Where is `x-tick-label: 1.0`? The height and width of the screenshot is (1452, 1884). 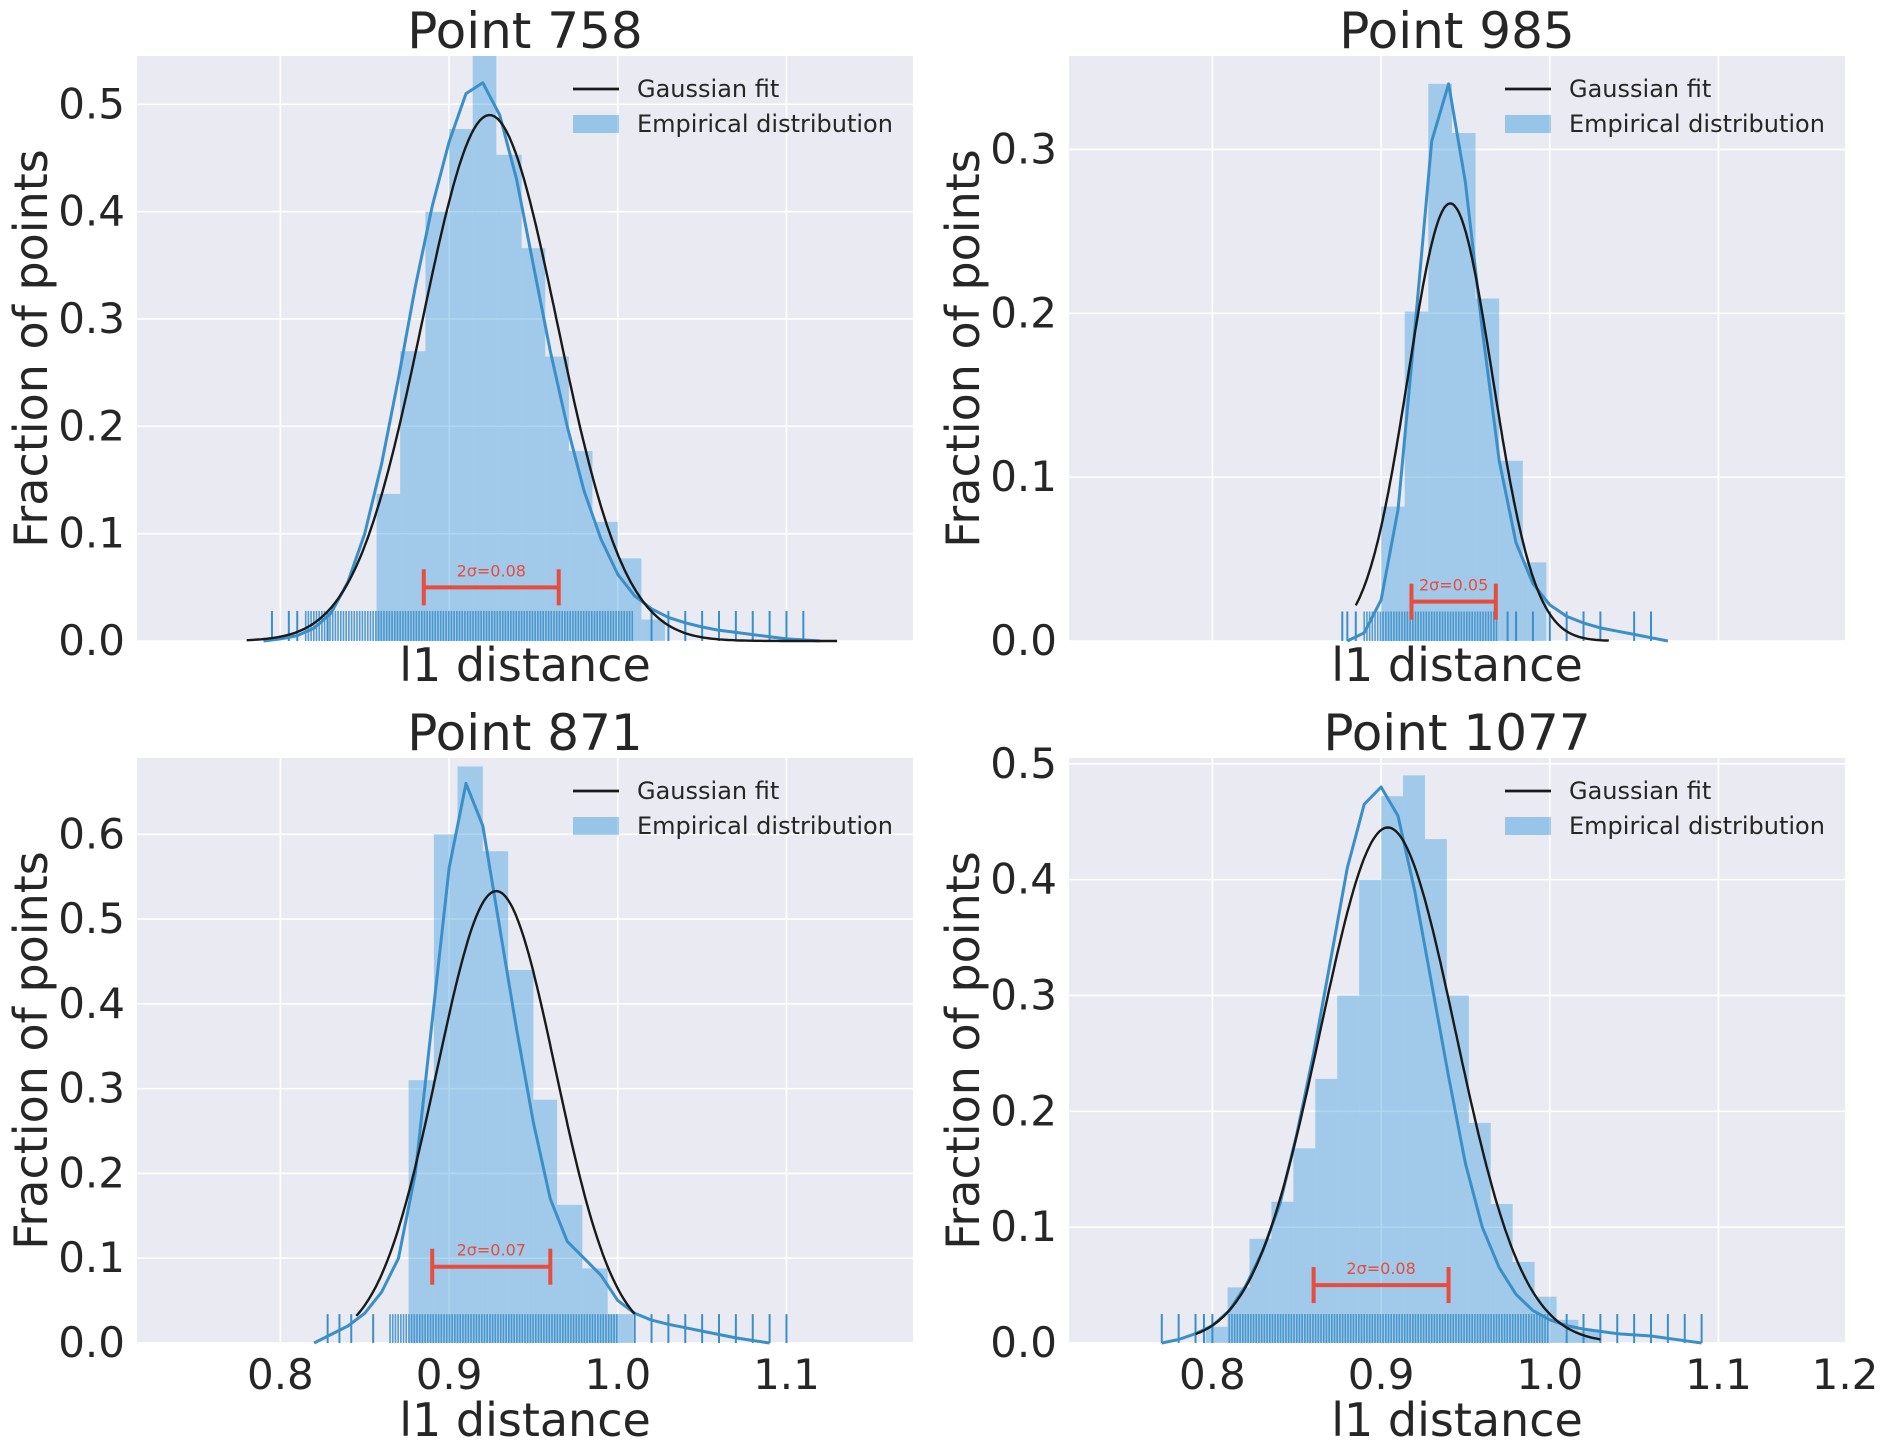
x-tick-label: 1.0 is located at coordinates (1549, 1374).